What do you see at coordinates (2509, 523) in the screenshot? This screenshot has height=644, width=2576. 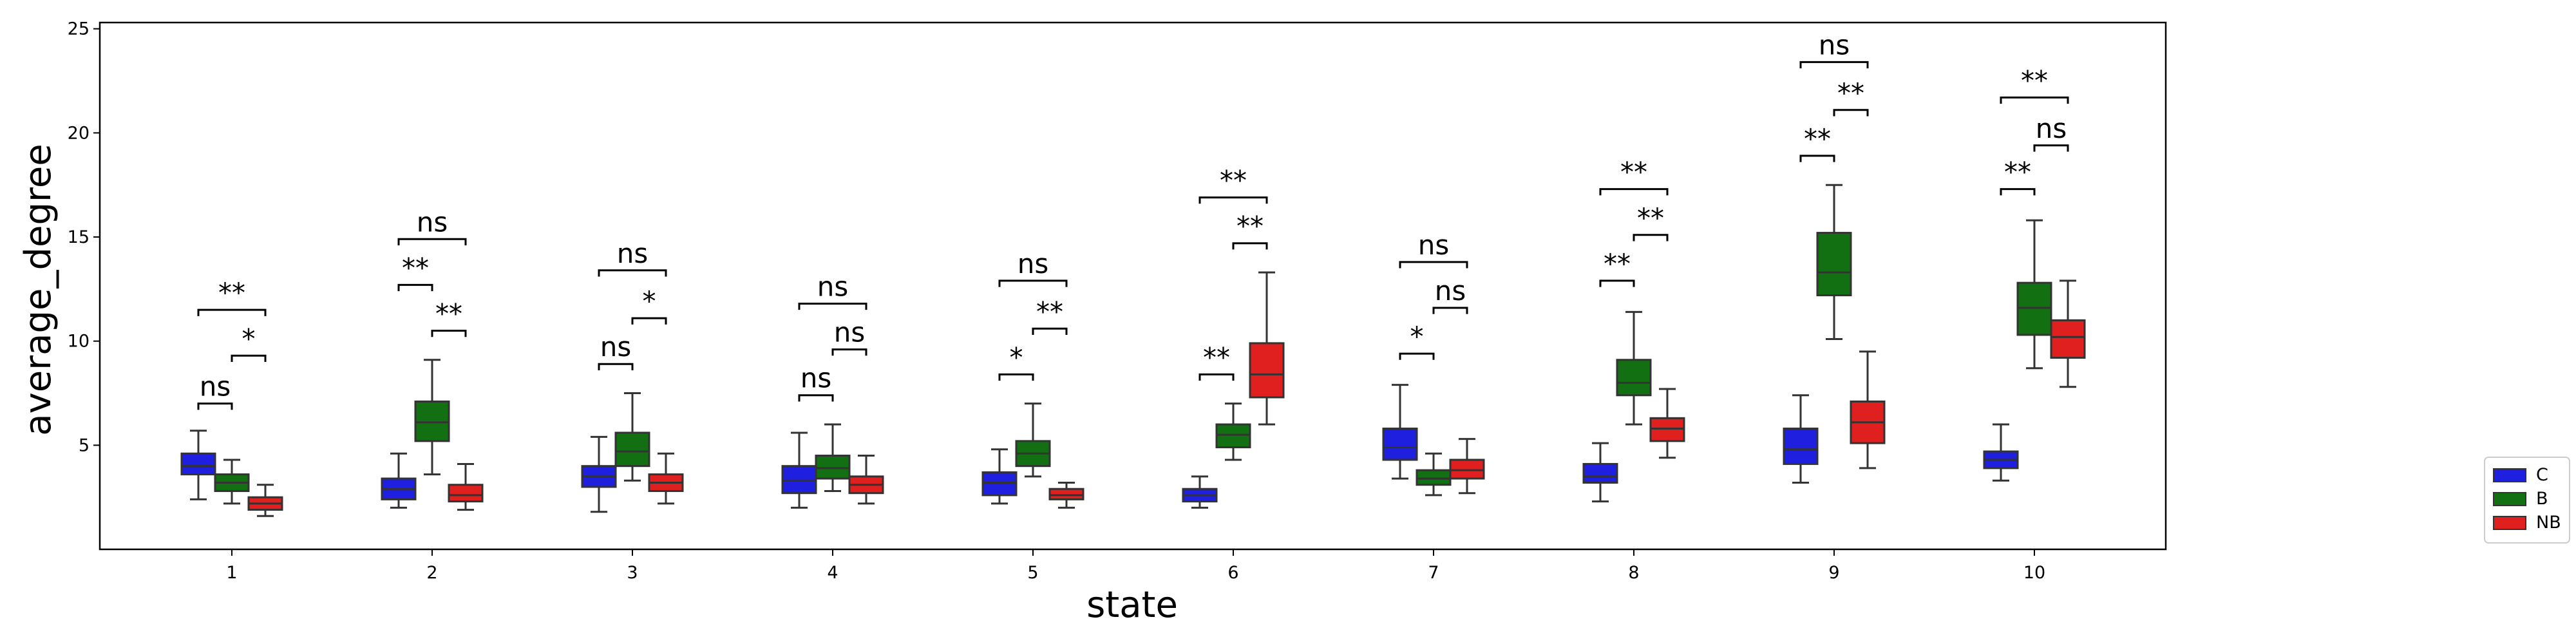 I see `legend-swatch-NB` at bounding box center [2509, 523].